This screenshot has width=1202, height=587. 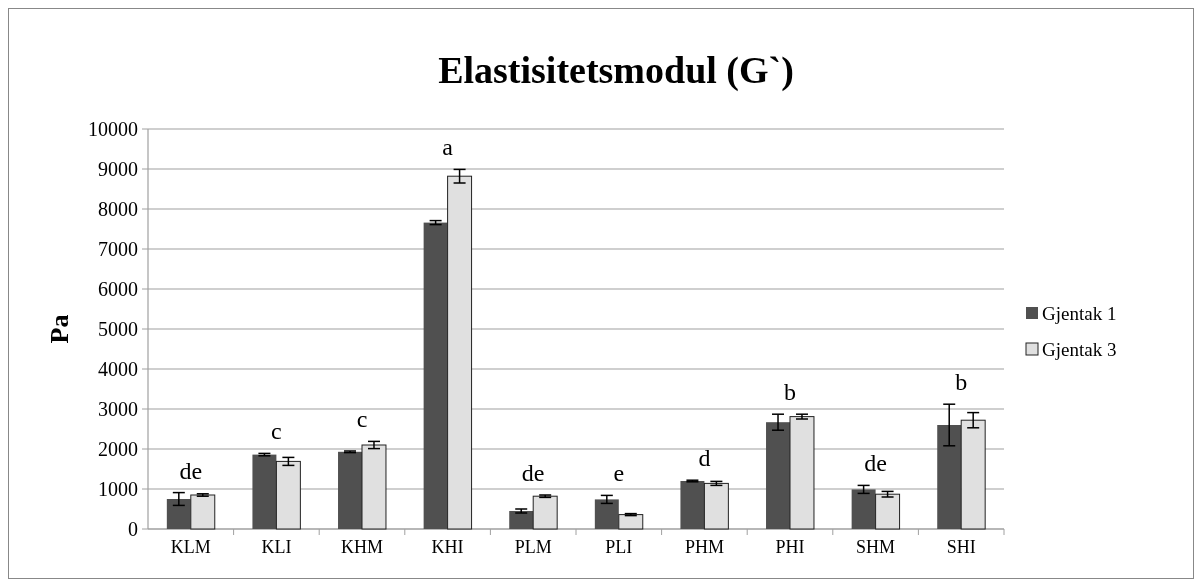 I want to click on y-tick-label: 8000, so click(x=118, y=209).